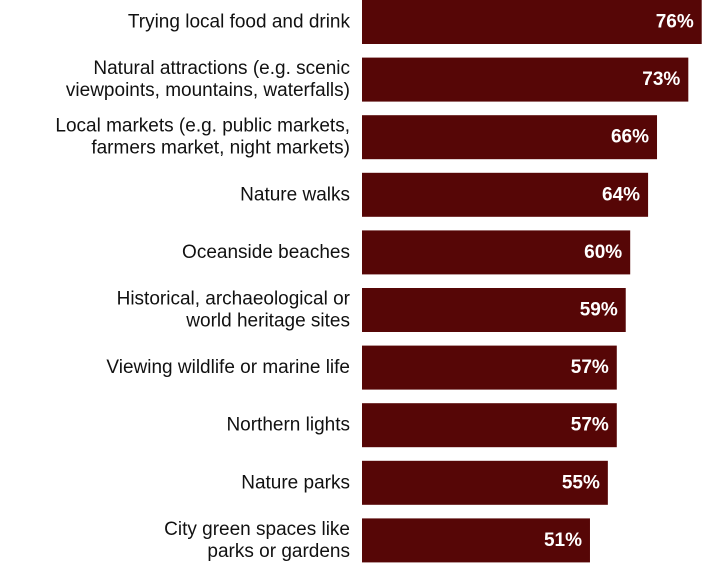  What do you see at coordinates (267, 321) in the screenshot?
I see `category-label-line: world heritage sites` at bounding box center [267, 321].